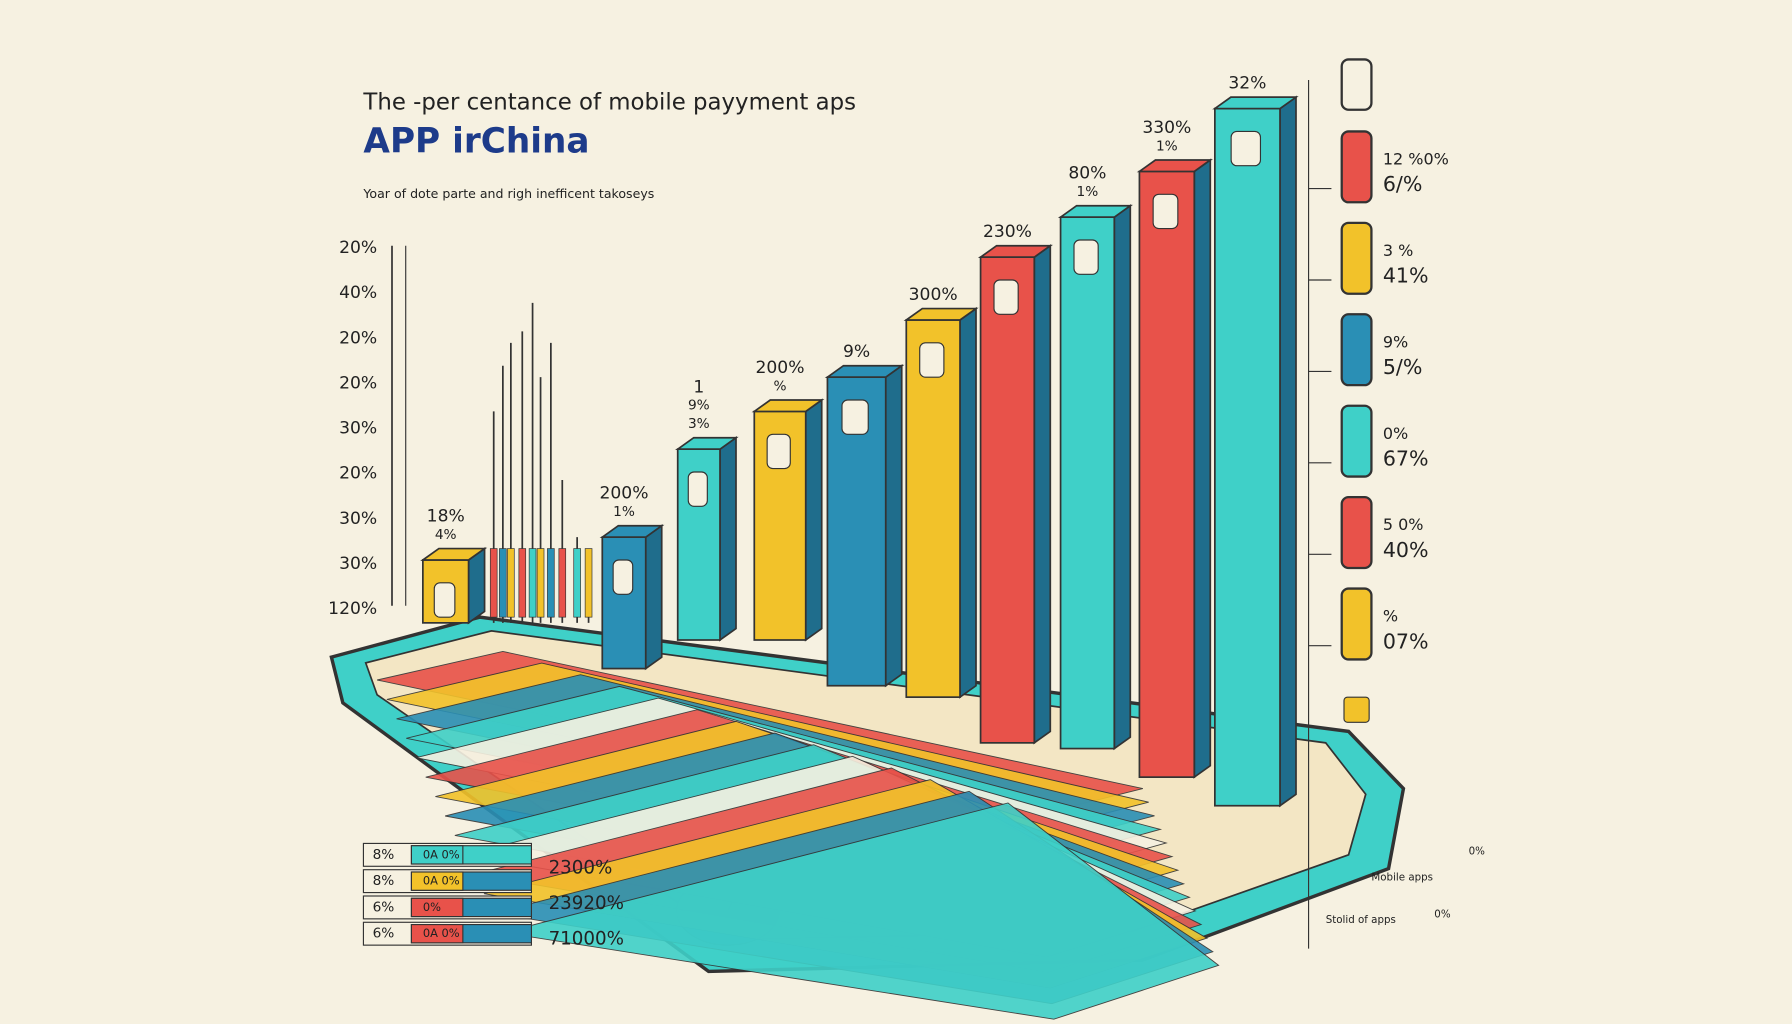 This screenshot has width=1792, height=1024. Describe the element at coordinates (581, 868) in the screenshot. I see `table-total: 2300%` at that location.